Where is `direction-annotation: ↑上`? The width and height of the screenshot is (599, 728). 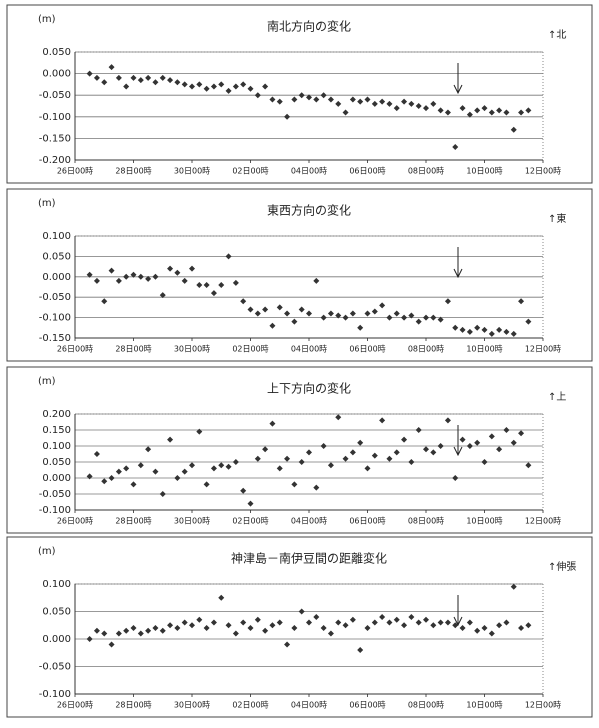
direction-annotation: ↑上 is located at coordinates (557, 397).